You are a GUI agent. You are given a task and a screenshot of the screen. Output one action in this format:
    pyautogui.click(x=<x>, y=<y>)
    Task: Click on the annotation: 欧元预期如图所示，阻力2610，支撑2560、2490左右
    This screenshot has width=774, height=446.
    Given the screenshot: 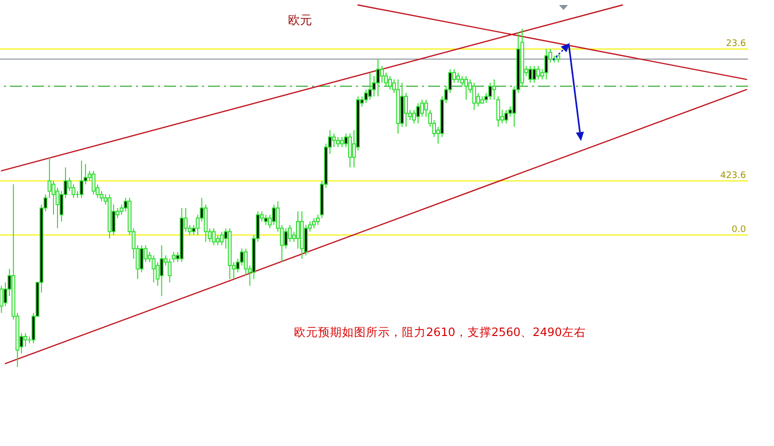 What is the action you would take?
    pyautogui.click(x=440, y=332)
    